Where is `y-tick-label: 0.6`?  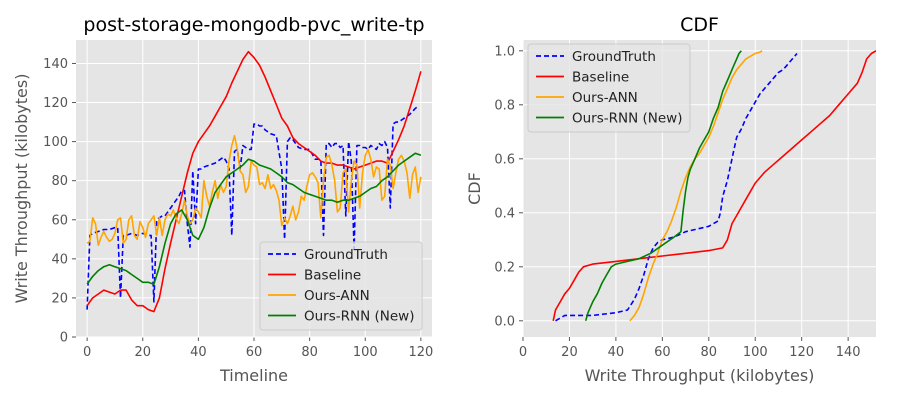 y-tick-label: 0.6 is located at coordinates (504, 159).